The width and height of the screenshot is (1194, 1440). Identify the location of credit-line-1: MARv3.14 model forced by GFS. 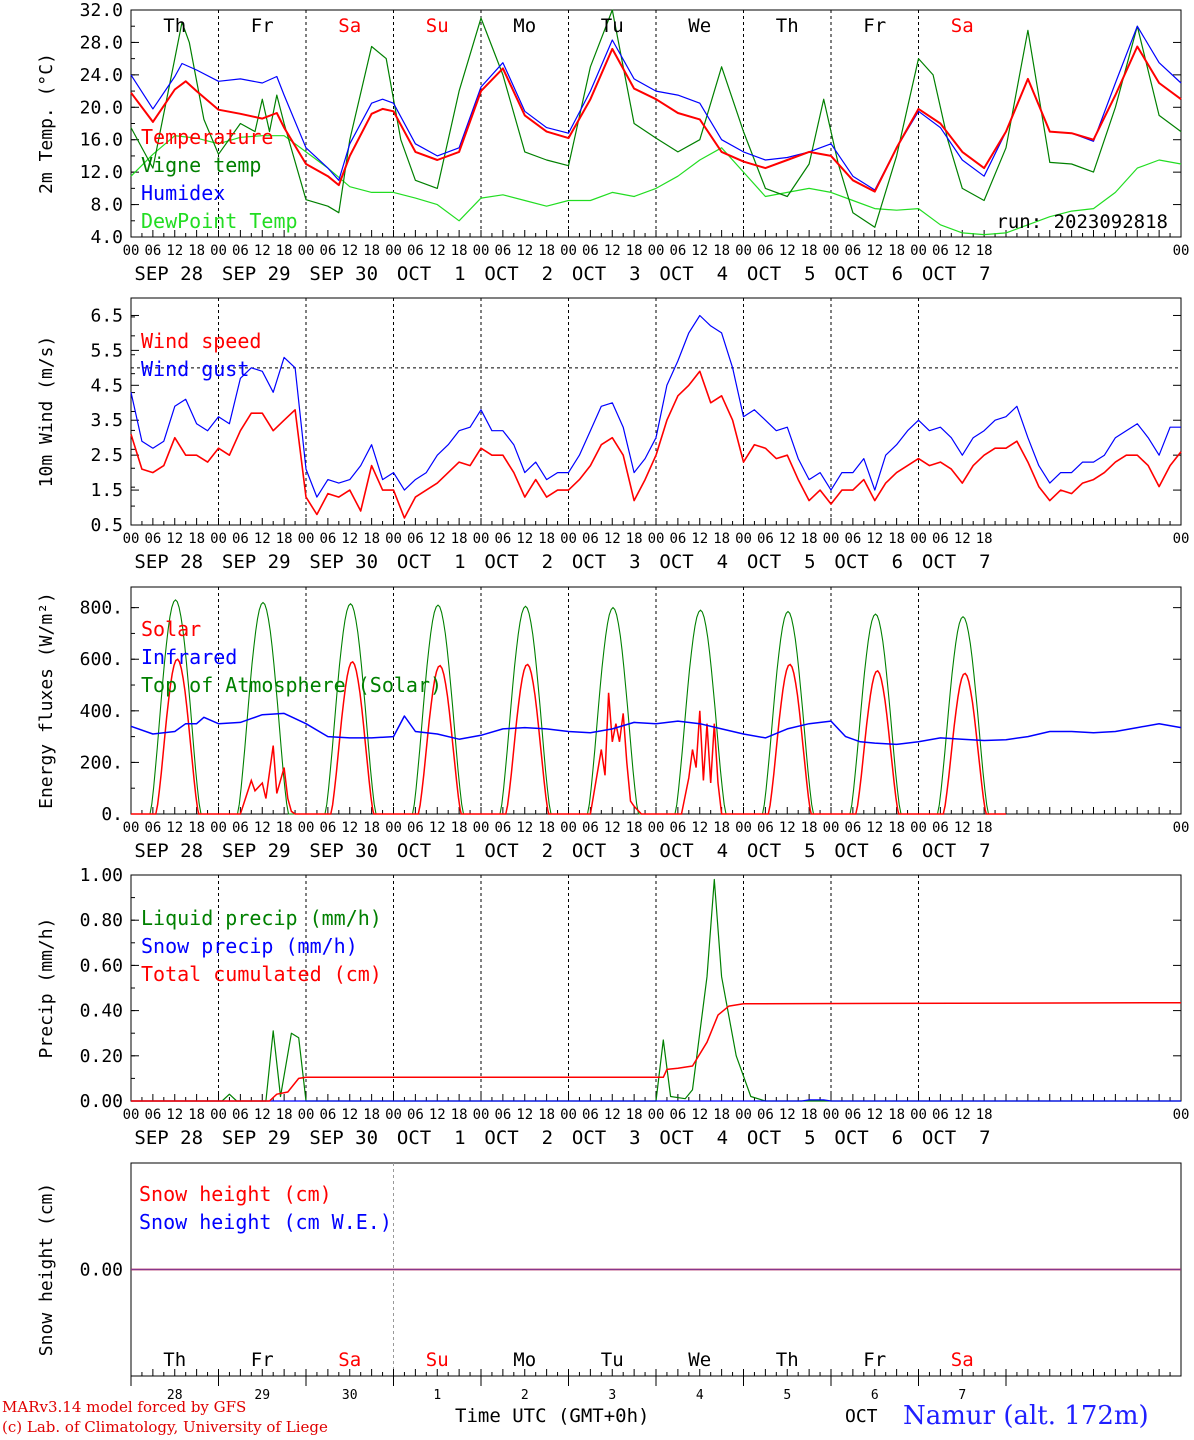
(124, 1407).